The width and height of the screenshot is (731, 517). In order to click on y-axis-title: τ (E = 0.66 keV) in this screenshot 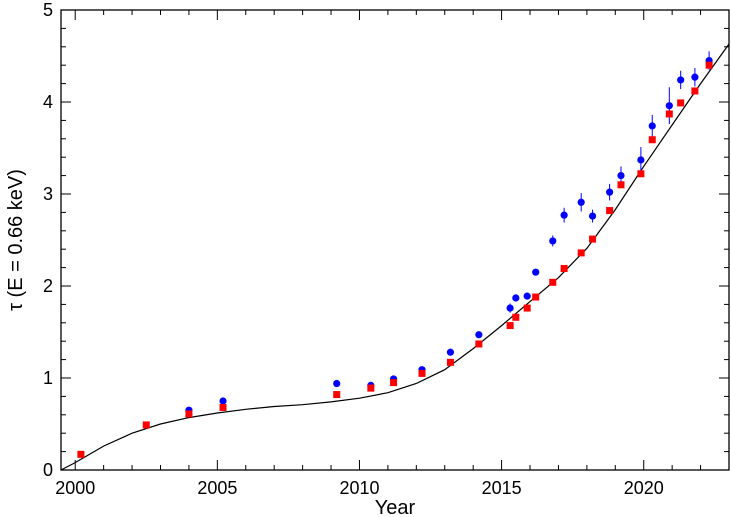, I will do `click(16, 240)`.